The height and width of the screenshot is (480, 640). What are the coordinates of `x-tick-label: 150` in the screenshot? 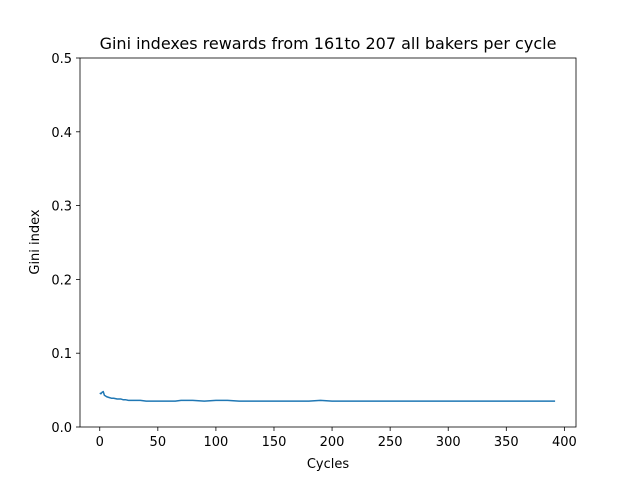 It's located at (274, 442).